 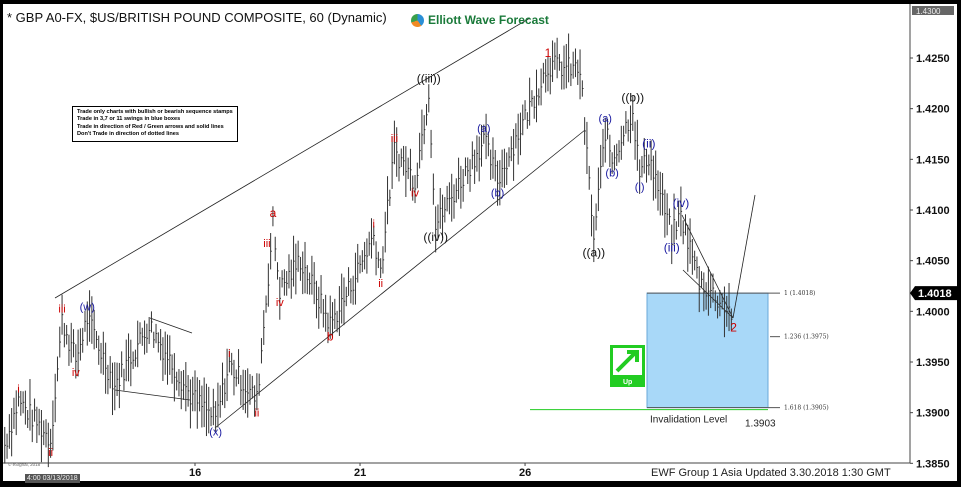 I want to click on brand-logo: Elliott Wave Forecast, so click(x=480, y=20).